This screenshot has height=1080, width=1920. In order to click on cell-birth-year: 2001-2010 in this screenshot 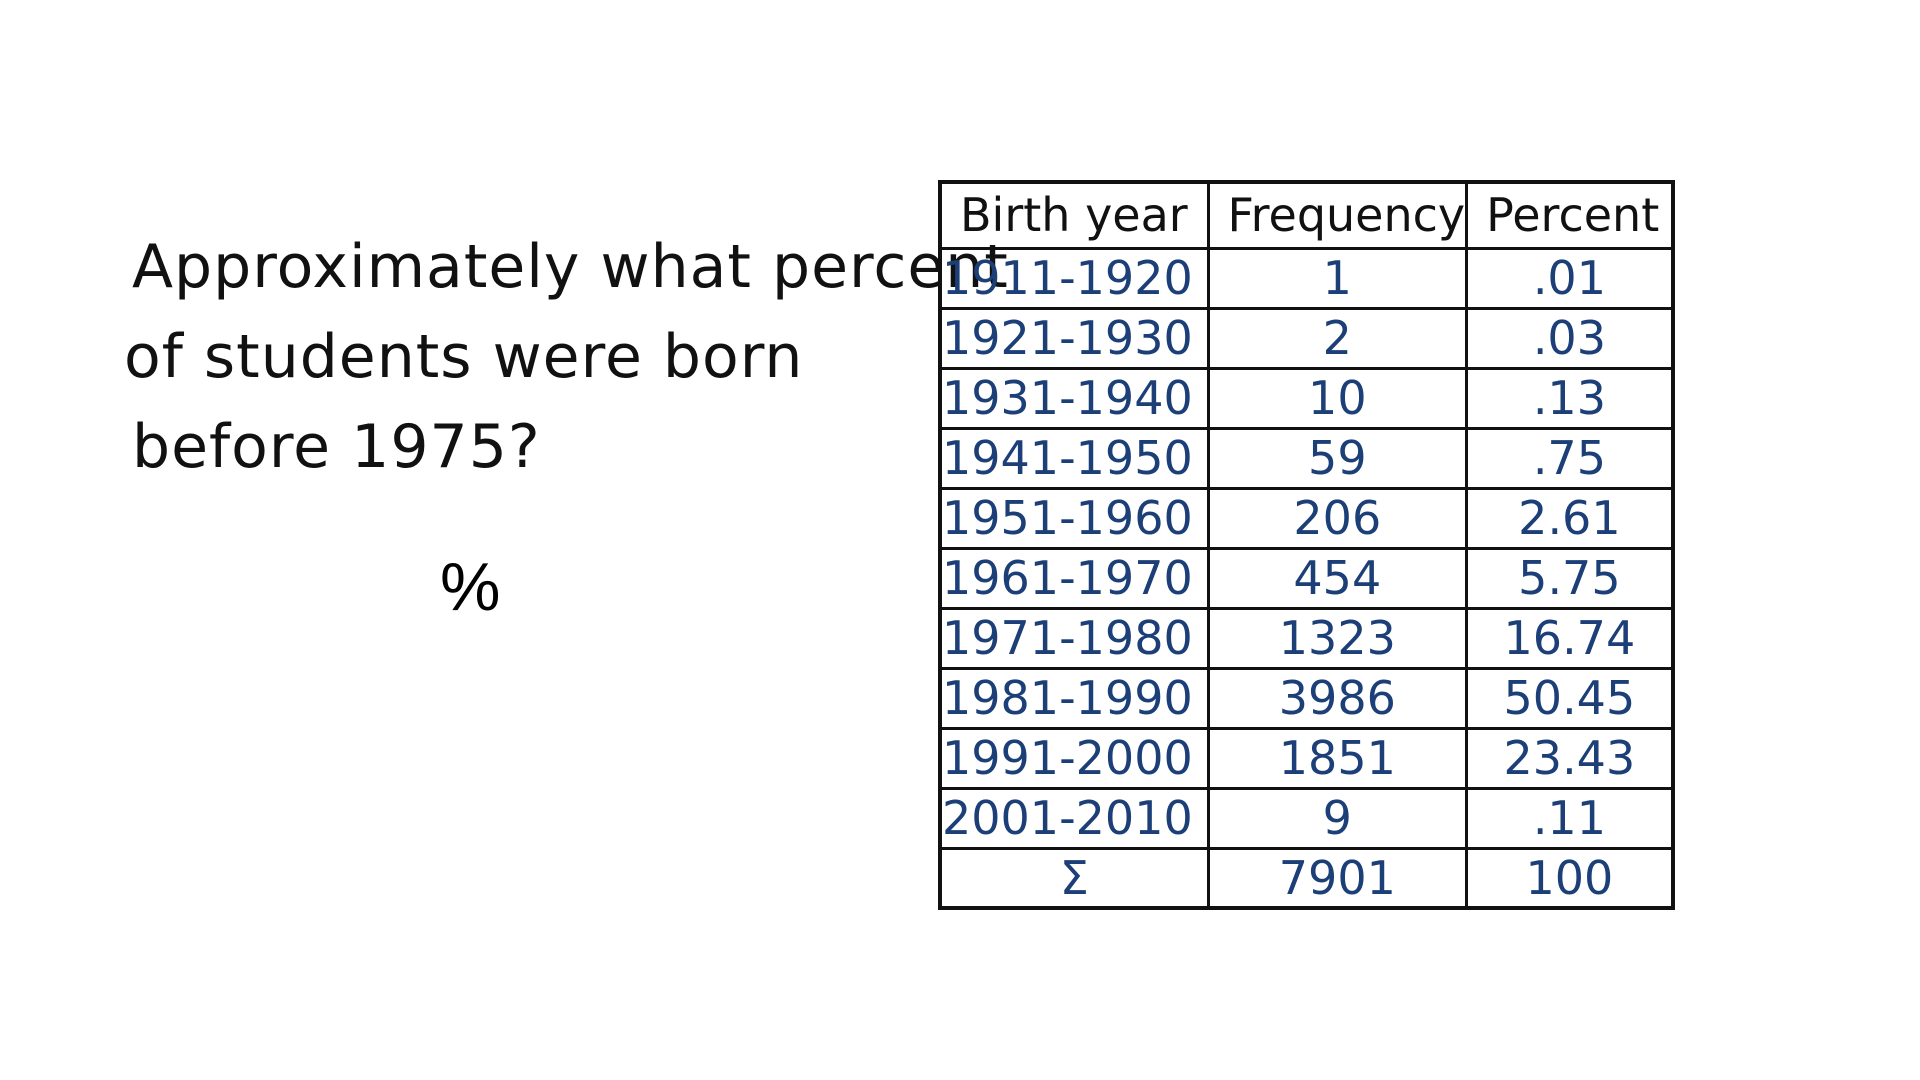, I will do `click(1074, 818)`.